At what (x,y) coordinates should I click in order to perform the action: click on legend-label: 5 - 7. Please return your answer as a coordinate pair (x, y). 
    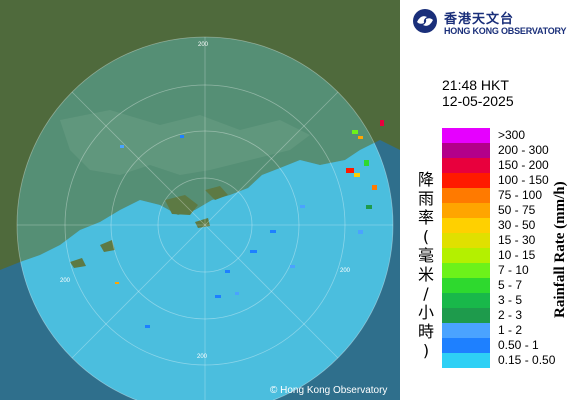
    Looking at the image, I should click on (510, 285).